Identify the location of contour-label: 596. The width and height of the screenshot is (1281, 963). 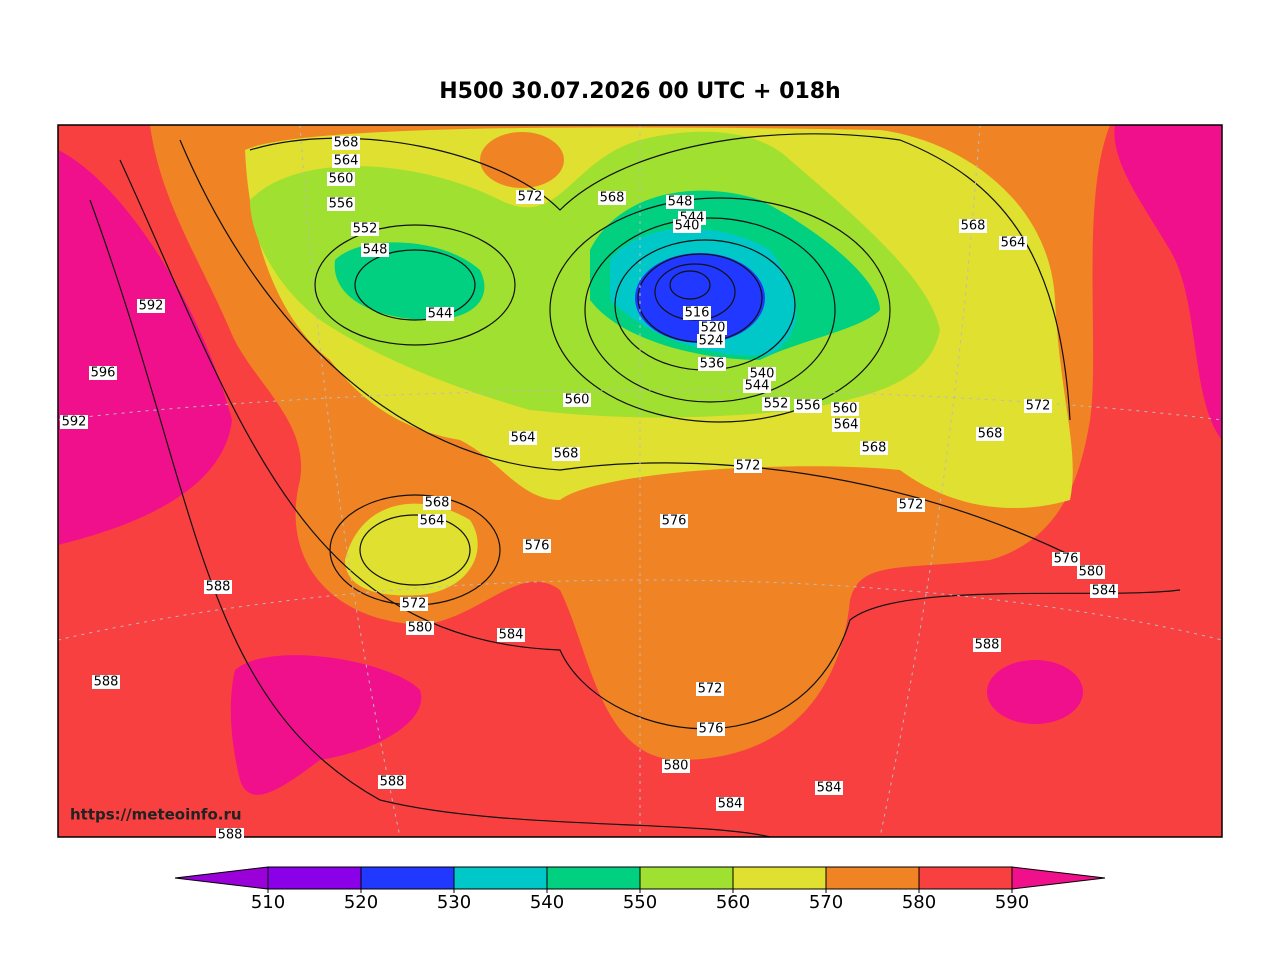
(103, 373).